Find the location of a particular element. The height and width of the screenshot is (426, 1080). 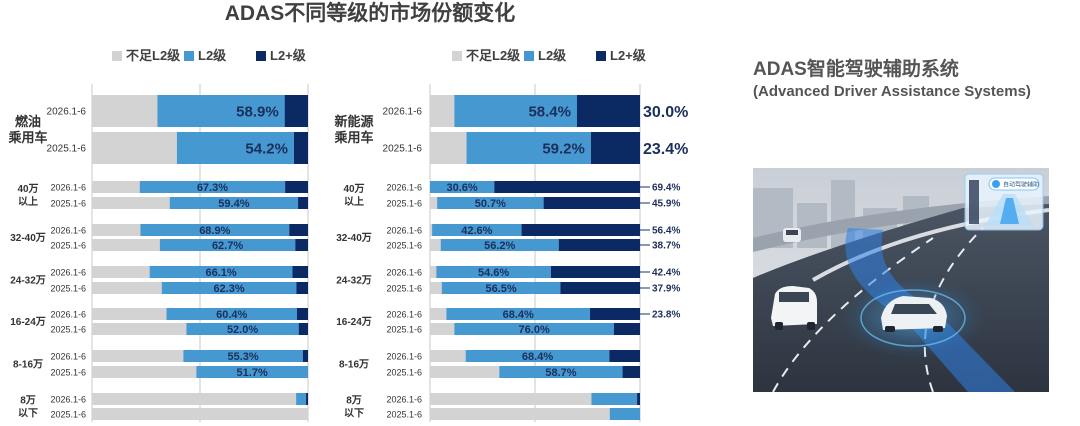

category-label: 8-16万 is located at coordinates (354, 365).